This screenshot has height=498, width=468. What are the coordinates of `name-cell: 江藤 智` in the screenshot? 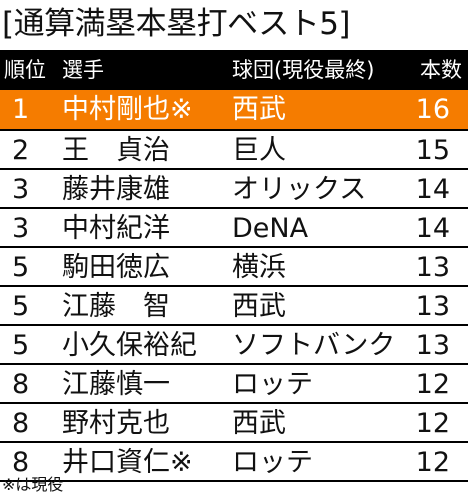 It's located at (116, 306).